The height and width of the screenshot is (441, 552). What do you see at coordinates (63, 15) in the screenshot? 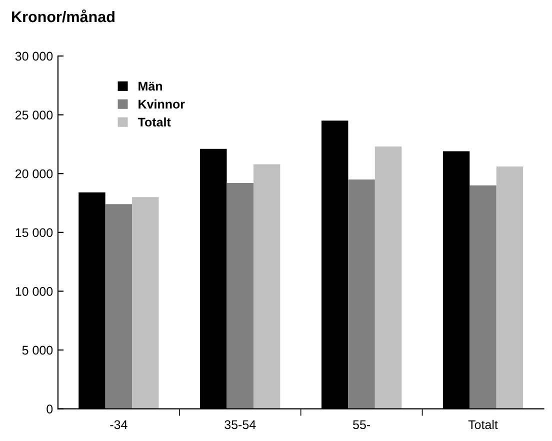
I see `chart-title: Kronor/månad` at bounding box center [63, 15].